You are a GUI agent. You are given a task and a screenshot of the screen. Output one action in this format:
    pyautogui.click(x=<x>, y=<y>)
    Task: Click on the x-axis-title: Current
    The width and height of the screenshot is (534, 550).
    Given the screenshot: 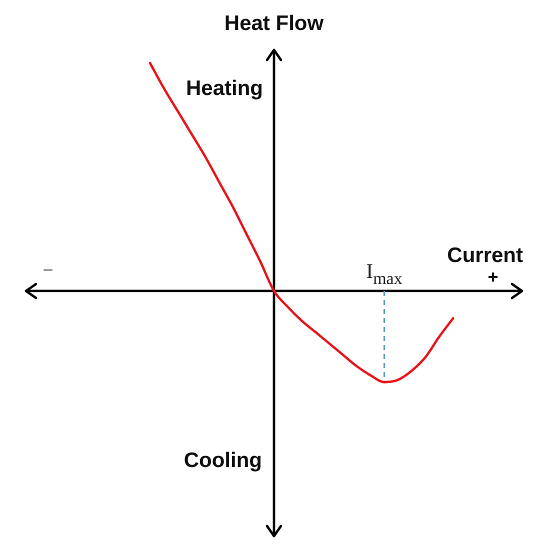 What is the action you would take?
    pyautogui.click(x=485, y=255)
    